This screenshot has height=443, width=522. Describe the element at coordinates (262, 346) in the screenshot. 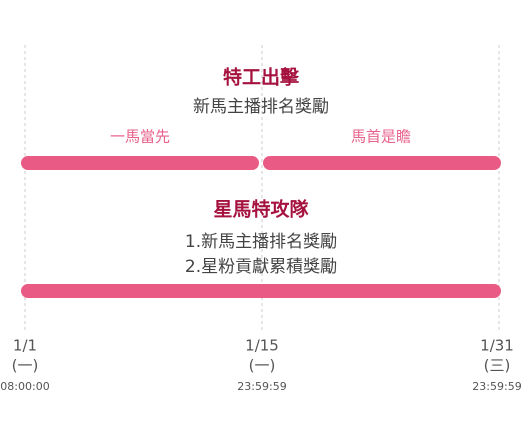

I see `date-label: 1/15` at that location.